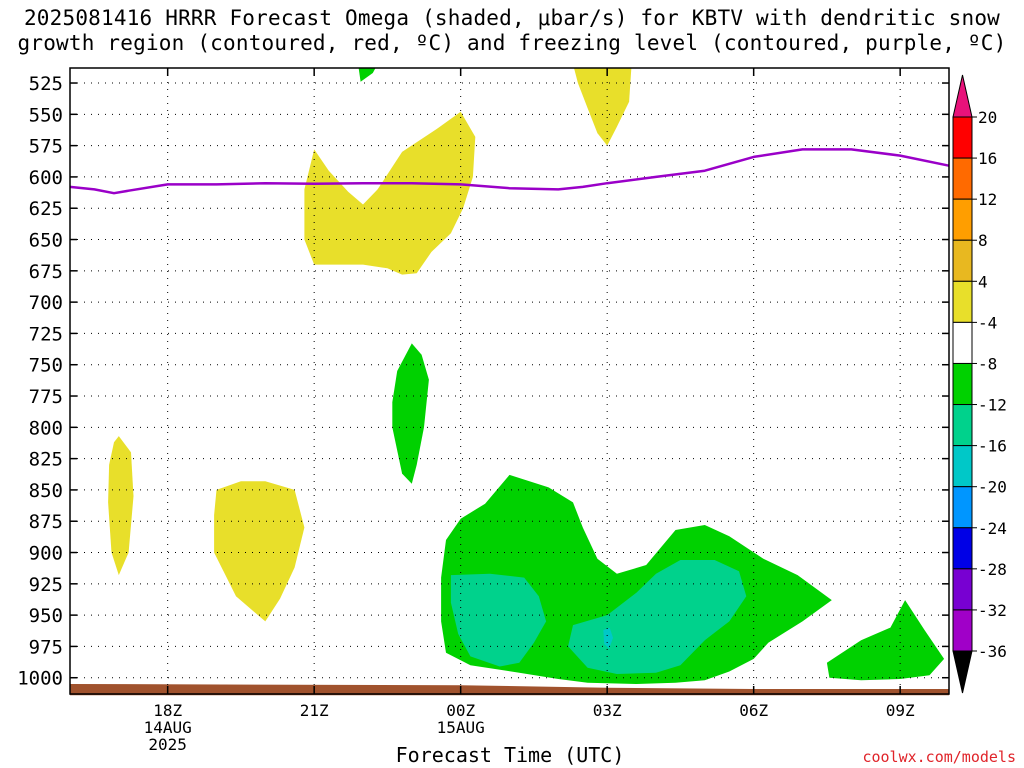 The width and height of the screenshot is (1024, 768). I want to click on x-axis-label: Forecast Time (UTC), so click(510, 755).